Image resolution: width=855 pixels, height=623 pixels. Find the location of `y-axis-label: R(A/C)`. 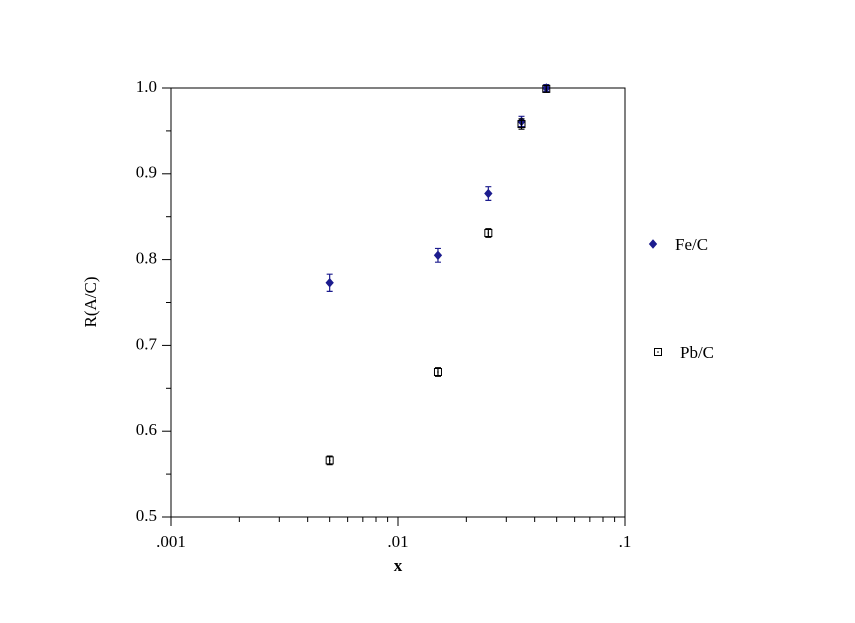

y-axis-label: R(A/C) is located at coordinates (90, 302).